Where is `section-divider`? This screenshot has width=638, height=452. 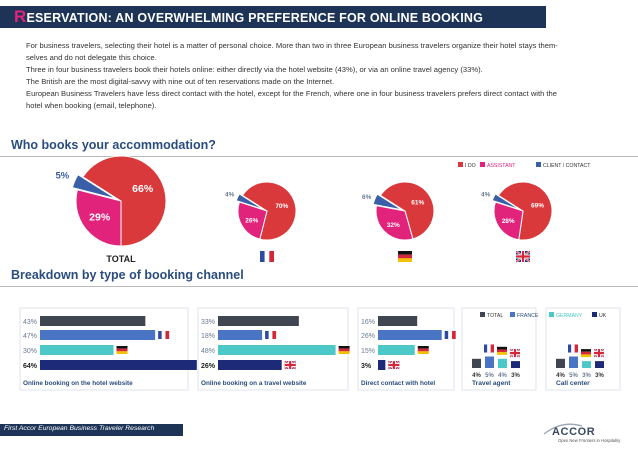 section-divider is located at coordinates (319, 156).